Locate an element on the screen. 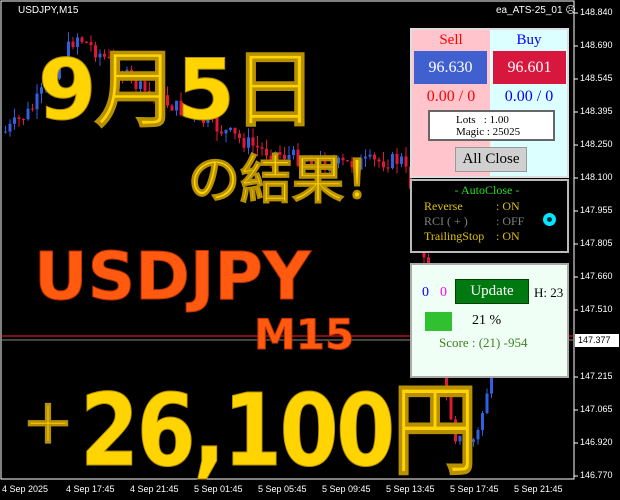 The height and width of the screenshot is (500, 620). current-price-label: 147.377 is located at coordinates (597, 340).